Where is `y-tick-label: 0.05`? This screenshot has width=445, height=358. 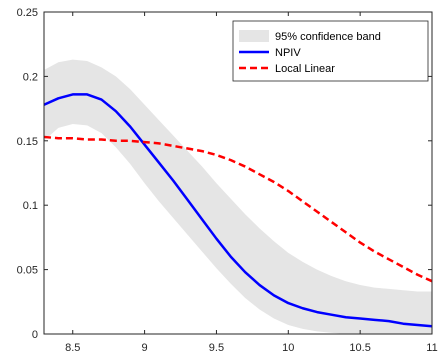
y-tick-label: 0.05 is located at coordinates (27, 271).